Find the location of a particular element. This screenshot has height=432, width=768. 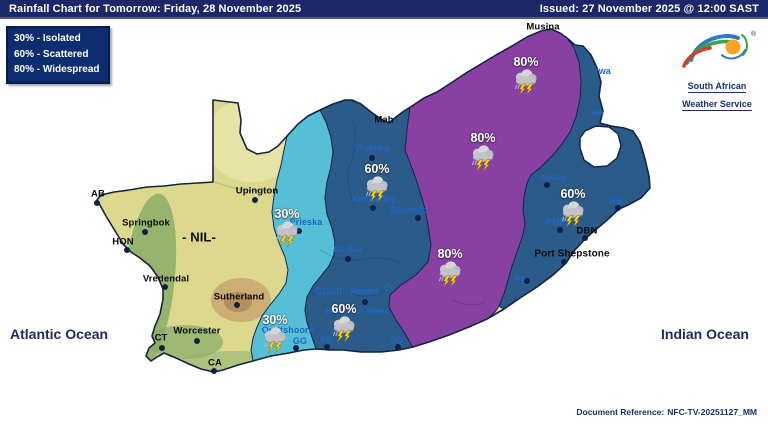

registered-mark: ® is located at coordinates (754, 34).